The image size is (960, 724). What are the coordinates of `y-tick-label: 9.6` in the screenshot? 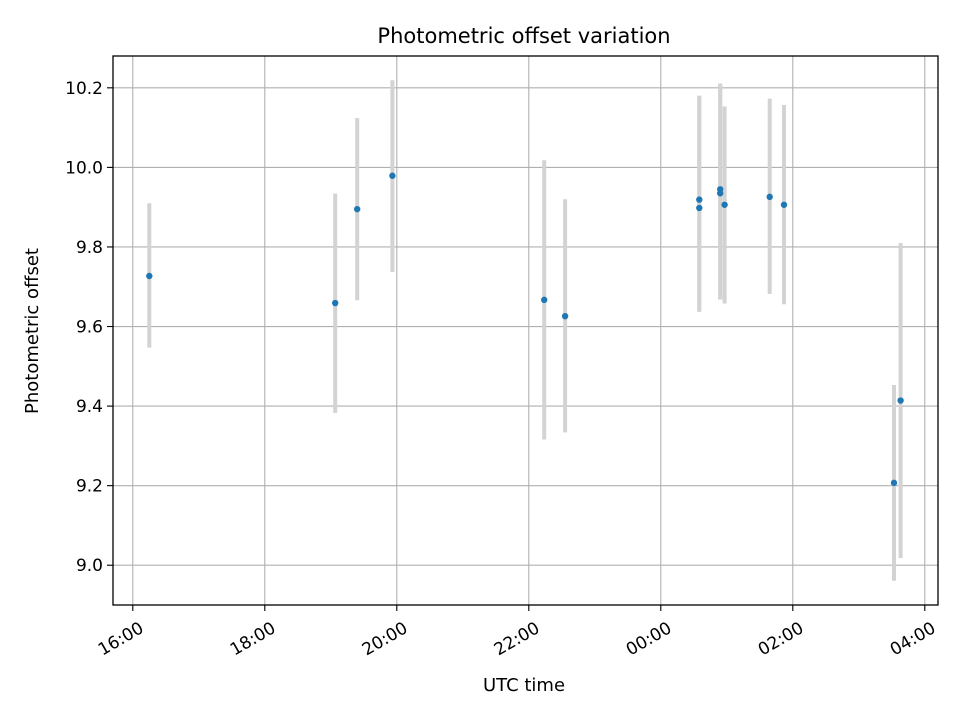 It's located at (89, 328).